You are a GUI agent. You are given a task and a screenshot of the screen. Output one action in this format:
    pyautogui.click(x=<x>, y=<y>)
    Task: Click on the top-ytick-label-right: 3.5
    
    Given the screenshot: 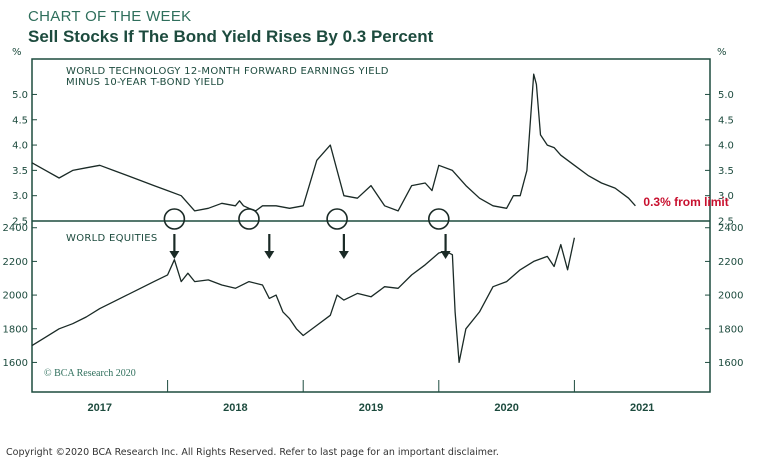 What is the action you would take?
    pyautogui.click(x=726, y=171)
    